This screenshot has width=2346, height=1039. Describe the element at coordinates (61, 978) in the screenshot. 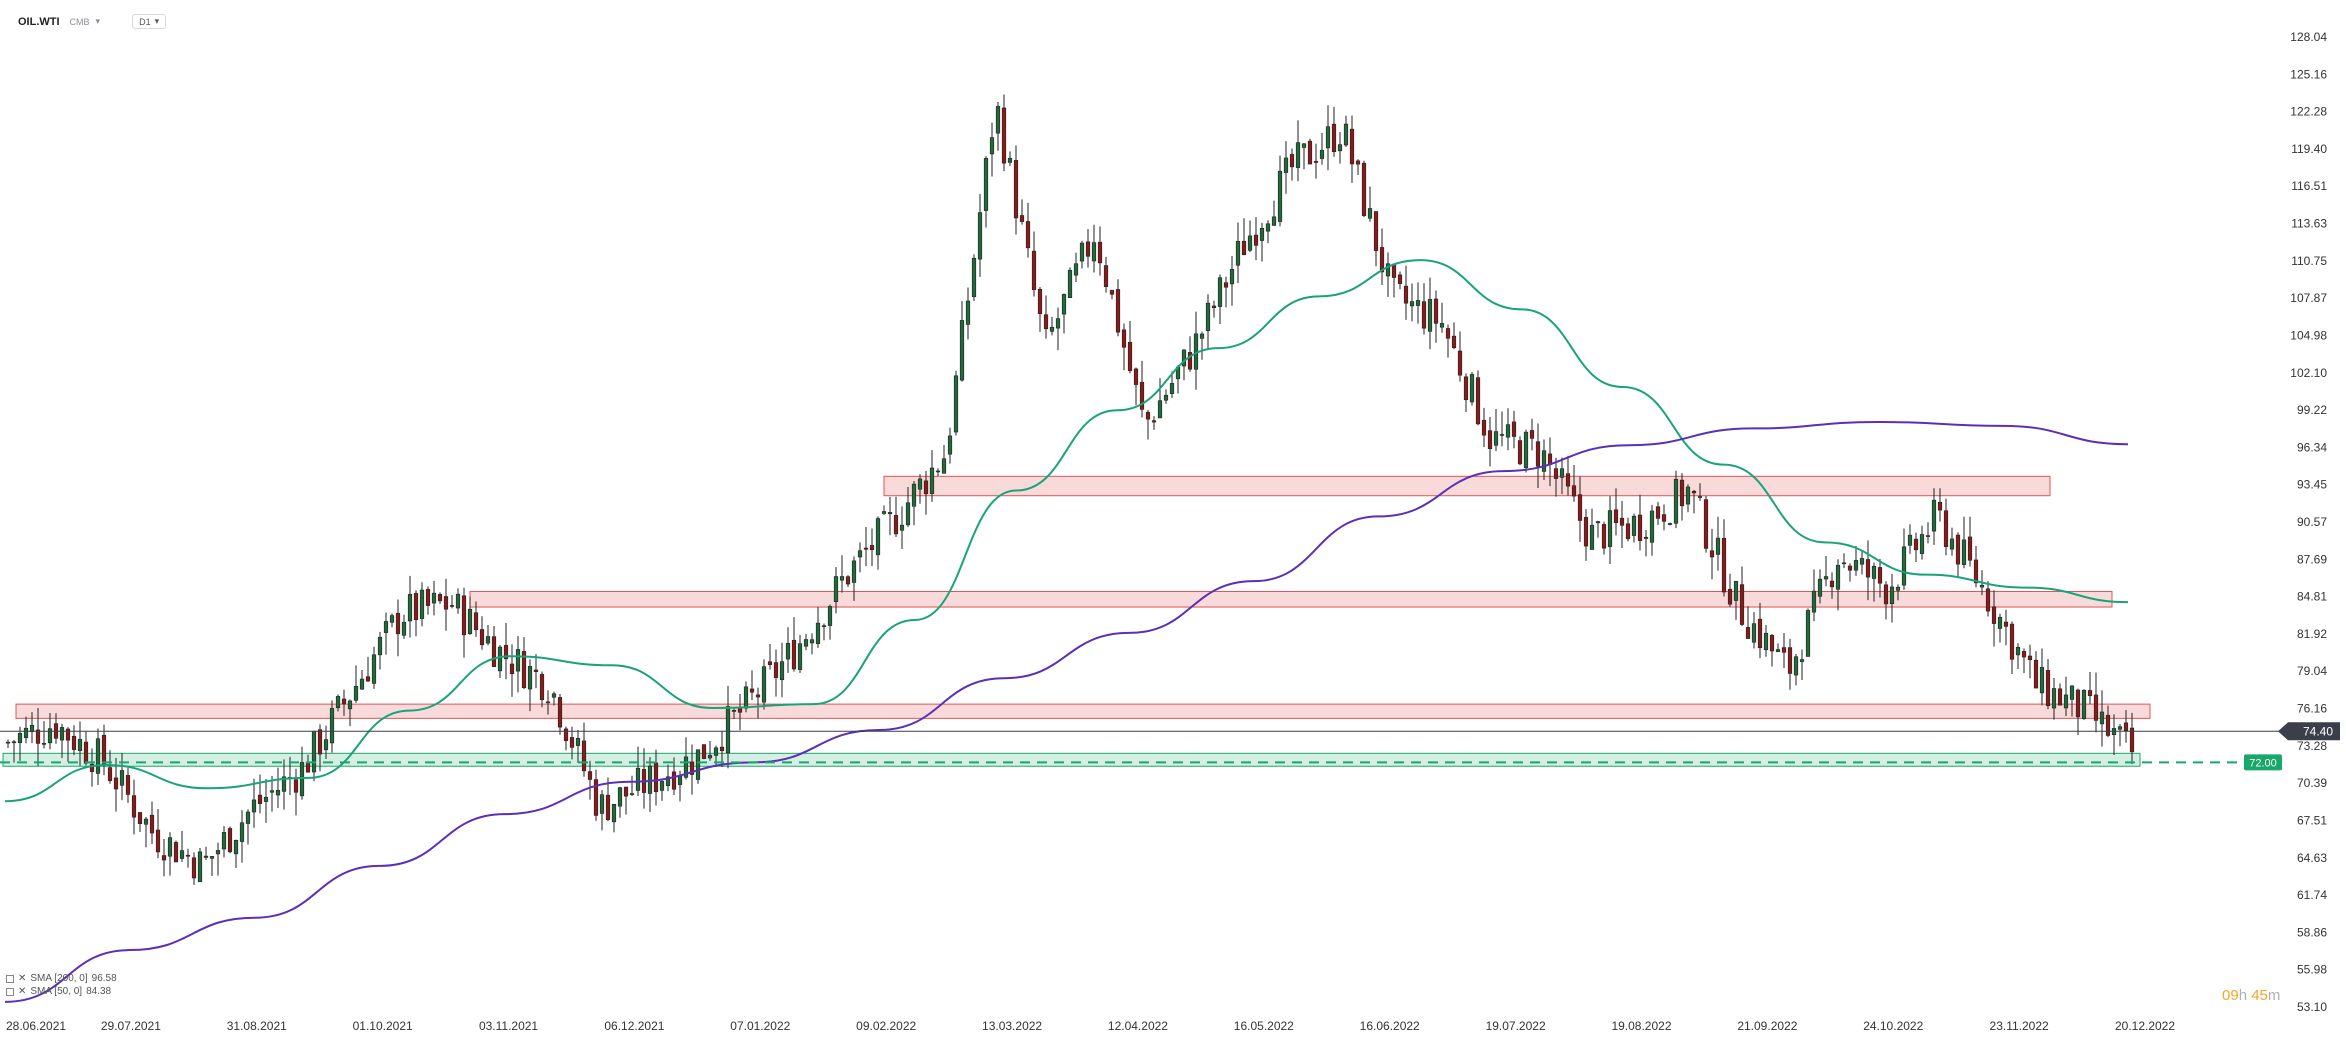

I see `legend-sma200: ✕ SMA [200, 0] 96.58` at that location.